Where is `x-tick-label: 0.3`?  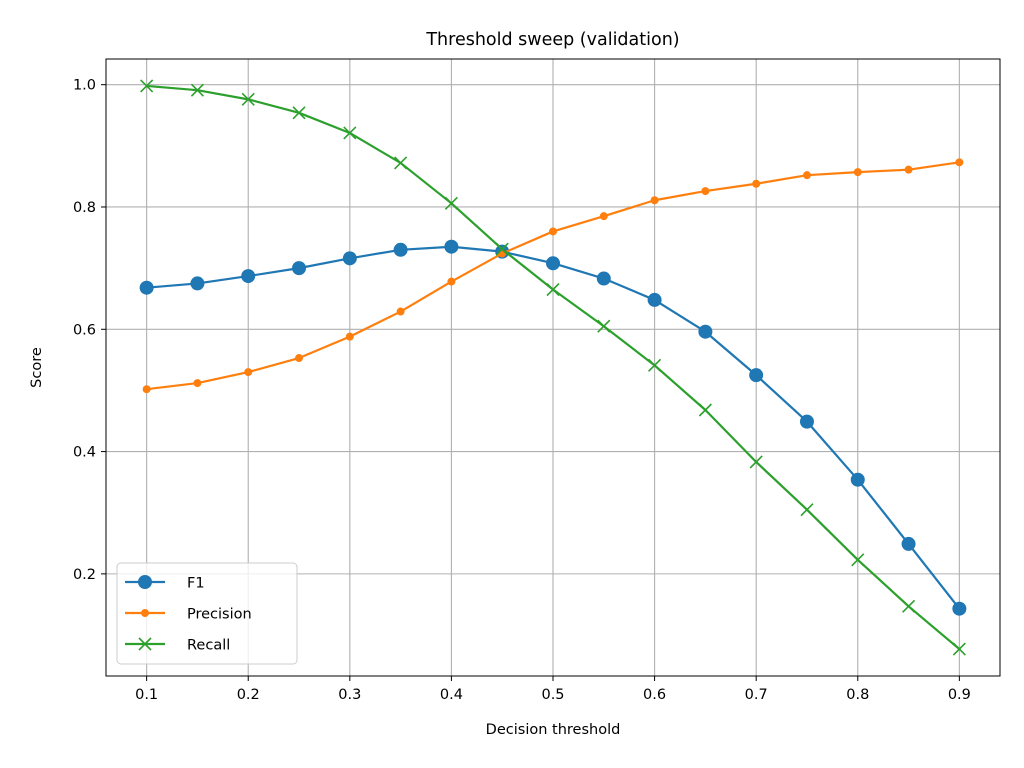 x-tick-label: 0.3 is located at coordinates (349, 695).